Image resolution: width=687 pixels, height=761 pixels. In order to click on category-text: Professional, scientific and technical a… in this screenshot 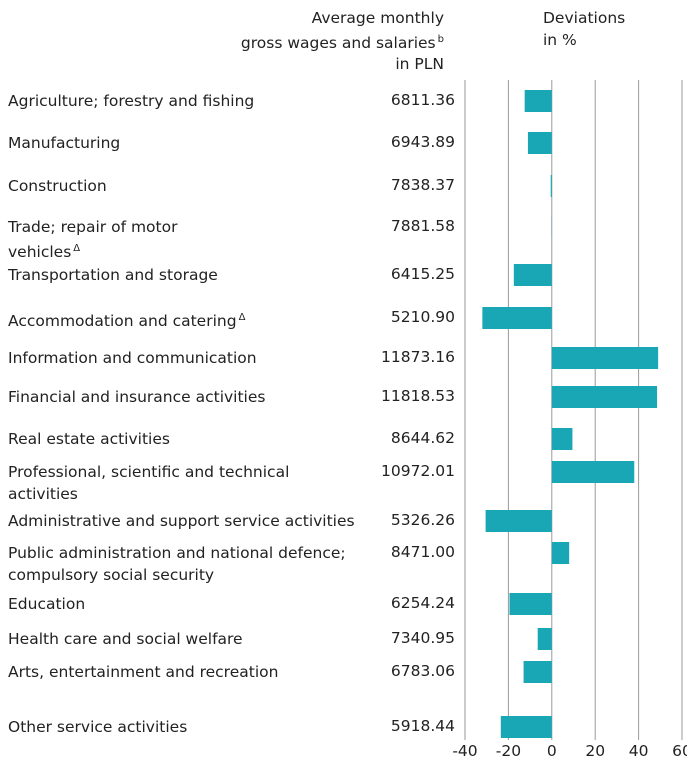, I will do `click(149, 483)`.